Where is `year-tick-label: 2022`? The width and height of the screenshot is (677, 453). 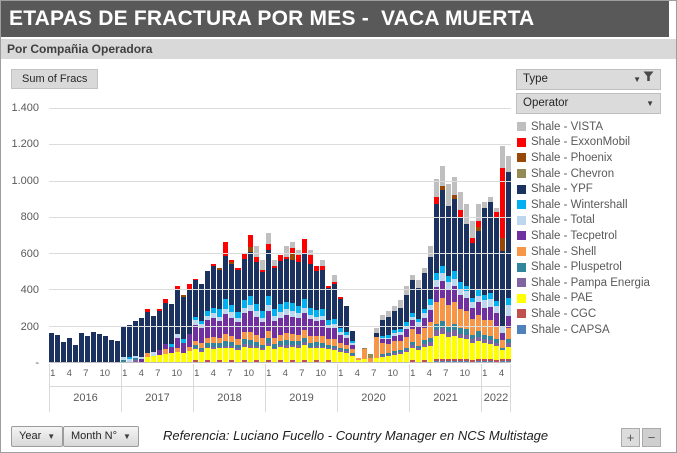
year-tick-label: 2022 is located at coordinates (496, 398).